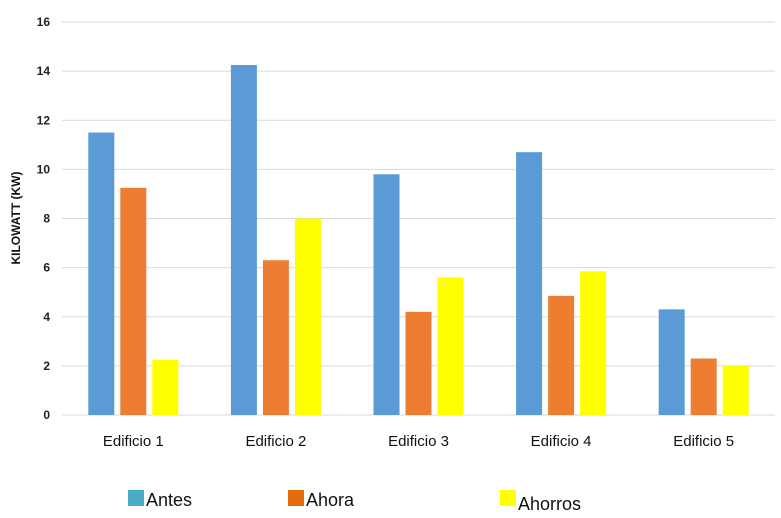 This screenshot has width=781, height=518. Describe the element at coordinates (703, 441) in the screenshot. I see `x-category-label: Edificio 5` at that location.